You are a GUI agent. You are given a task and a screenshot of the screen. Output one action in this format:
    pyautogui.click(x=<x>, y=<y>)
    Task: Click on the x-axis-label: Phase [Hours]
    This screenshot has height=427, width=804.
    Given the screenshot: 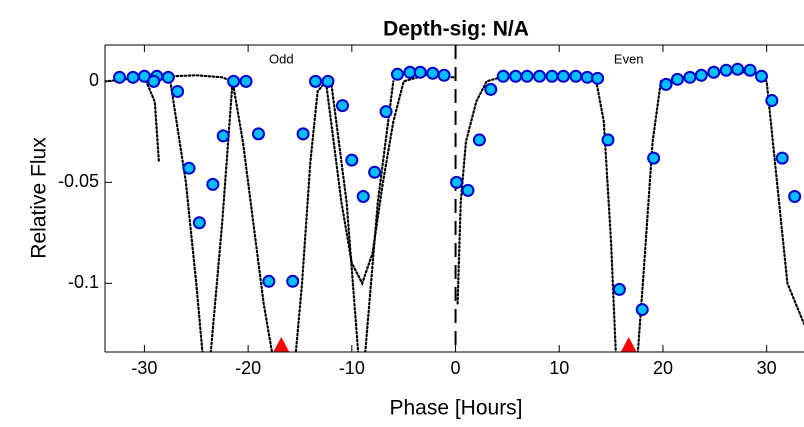 What is the action you would take?
    pyautogui.click(x=455, y=408)
    